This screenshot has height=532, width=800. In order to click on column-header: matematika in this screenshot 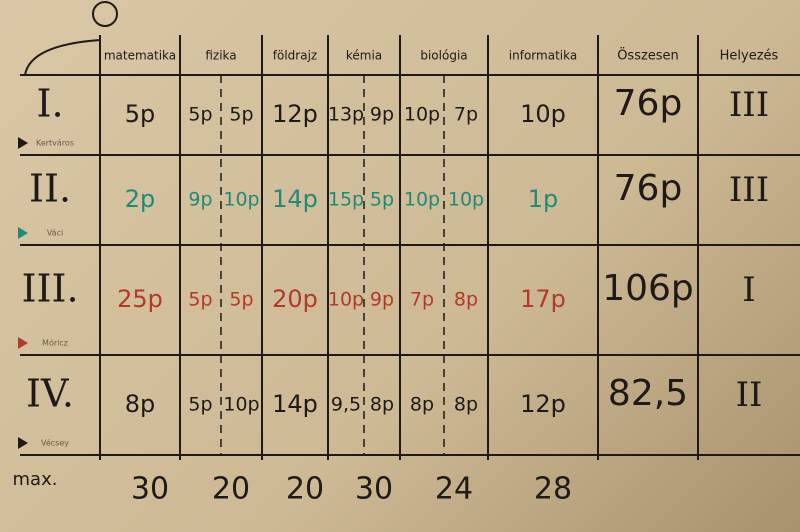, I will do `click(140, 56)`.